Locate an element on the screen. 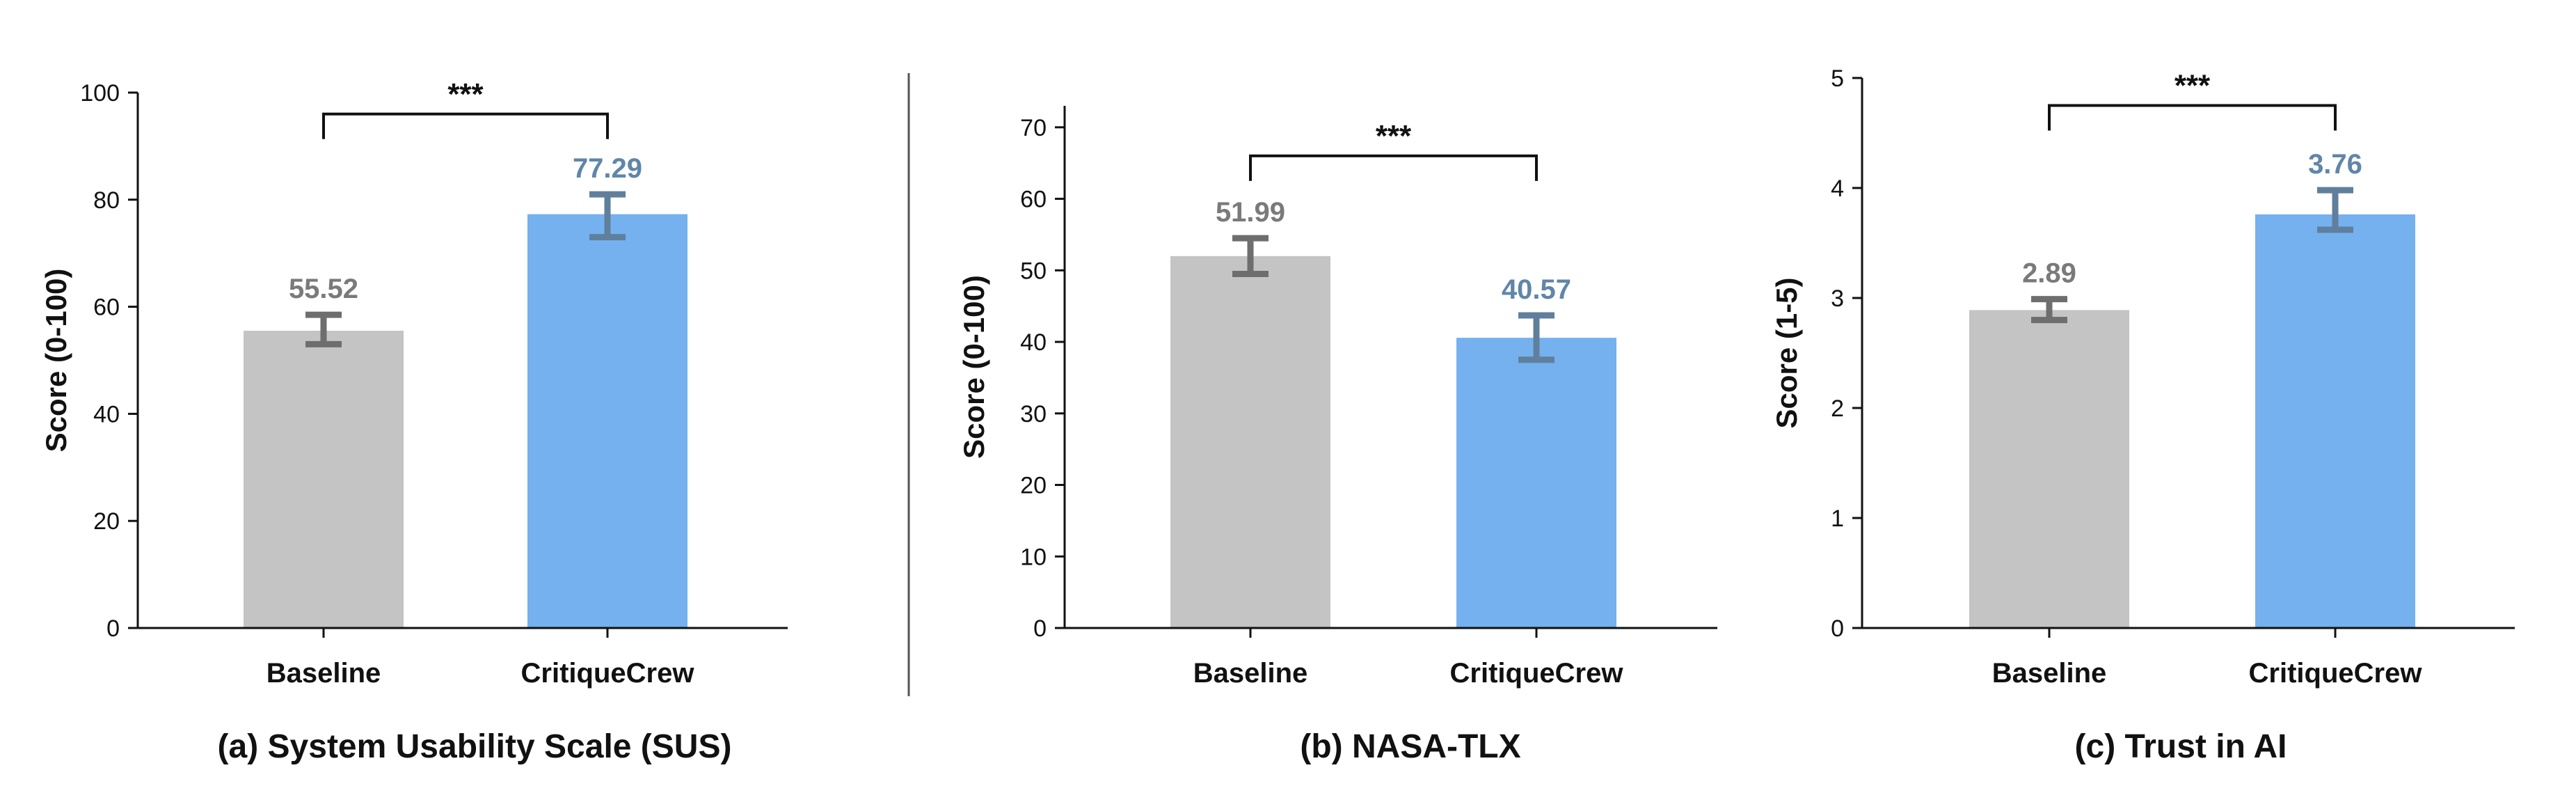 This screenshot has height=793, width=2576. value-label: 3.76 is located at coordinates (2335, 164).